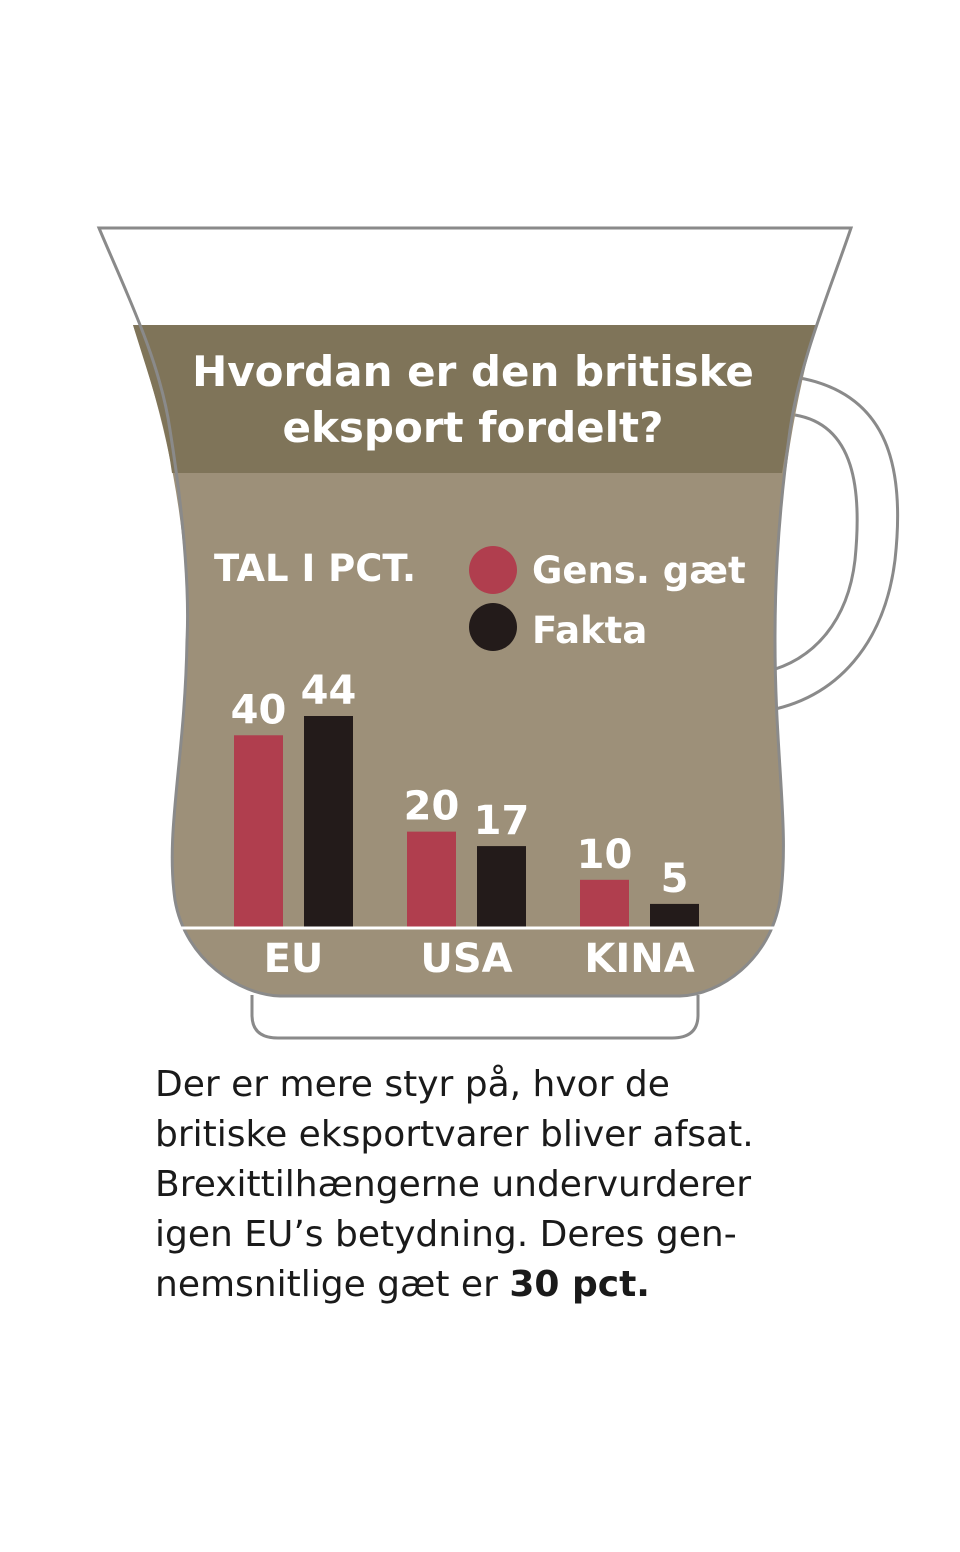 Image resolution: width=960 pixels, height=1552 pixels. Describe the element at coordinates (473, 371) in the screenshot. I see `chart-title-line-1: Hvordan er den britiske` at that location.